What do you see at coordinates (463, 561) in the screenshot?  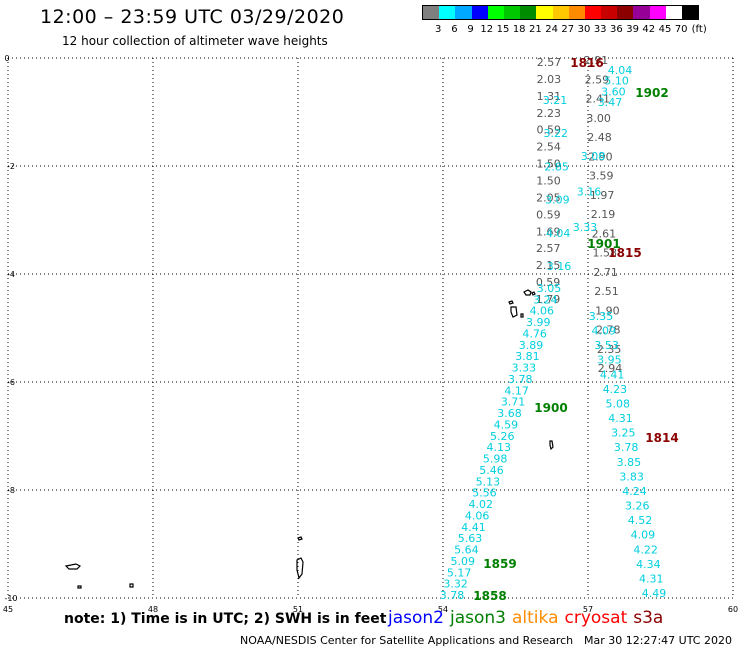 I see `swh-value-cyan: 5.09` at bounding box center [463, 561].